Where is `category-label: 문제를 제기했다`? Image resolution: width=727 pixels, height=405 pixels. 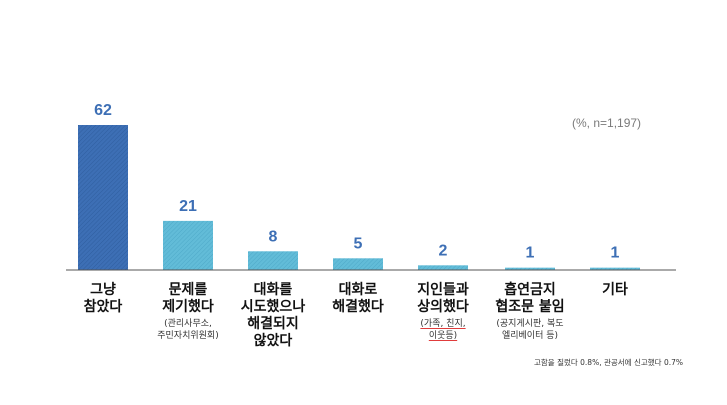 category-label: 문제를 제기했다 is located at coordinates (188, 298).